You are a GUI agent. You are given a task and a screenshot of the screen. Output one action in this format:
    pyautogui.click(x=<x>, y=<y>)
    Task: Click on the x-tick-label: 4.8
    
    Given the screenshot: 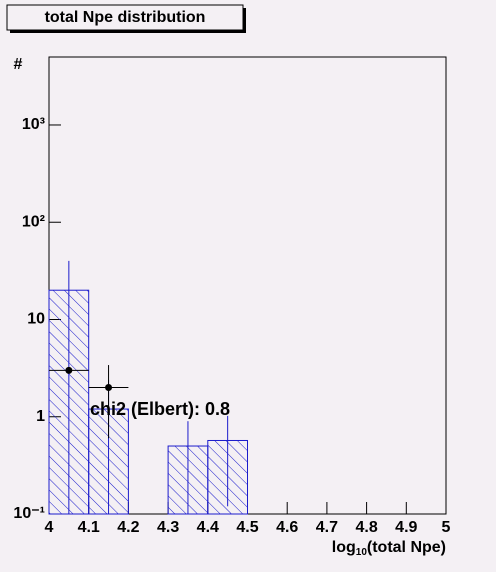 What is the action you would take?
    pyautogui.click(x=366, y=527)
    